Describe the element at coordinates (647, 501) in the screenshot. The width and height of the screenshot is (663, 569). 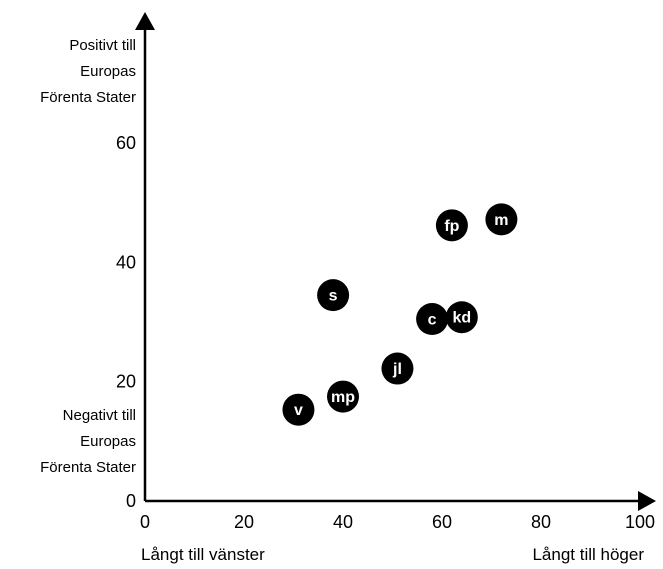
I see `x-axis-arrow` at that location.